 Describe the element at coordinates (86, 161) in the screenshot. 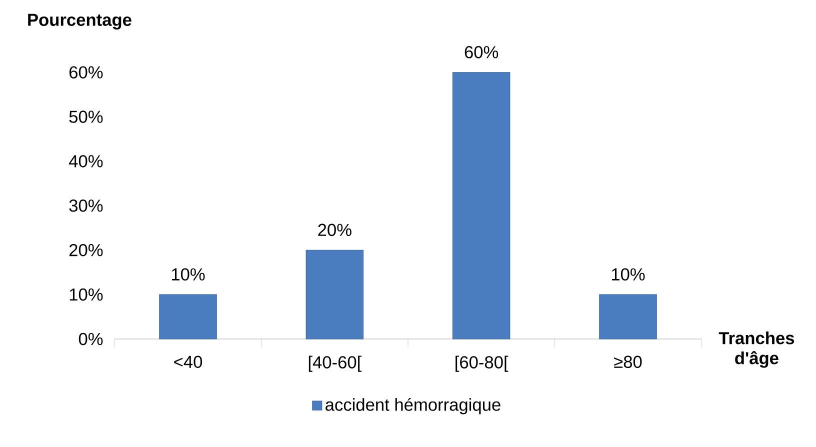

I see `y-tick-label: 40%` at that location.